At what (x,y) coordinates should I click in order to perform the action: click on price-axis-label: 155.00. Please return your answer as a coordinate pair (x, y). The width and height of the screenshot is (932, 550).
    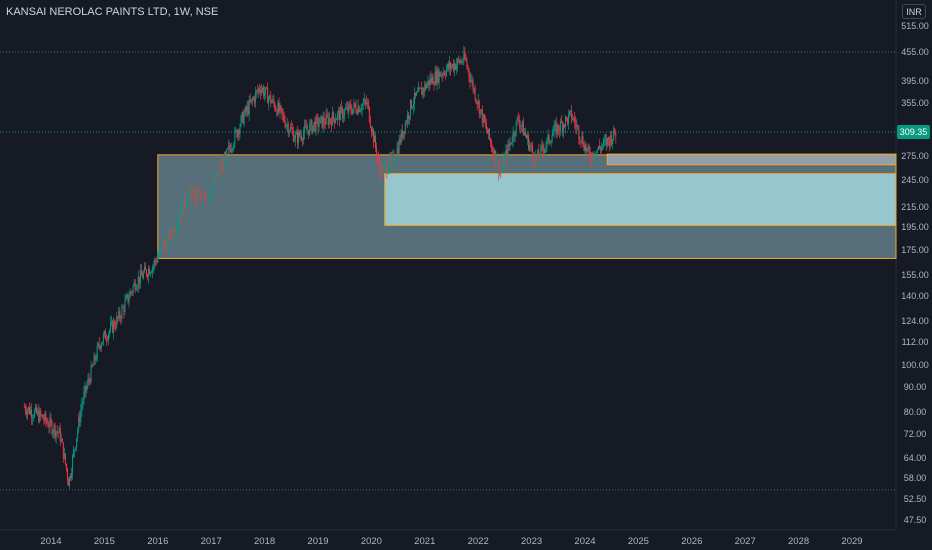
    Looking at the image, I should click on (915, 274).